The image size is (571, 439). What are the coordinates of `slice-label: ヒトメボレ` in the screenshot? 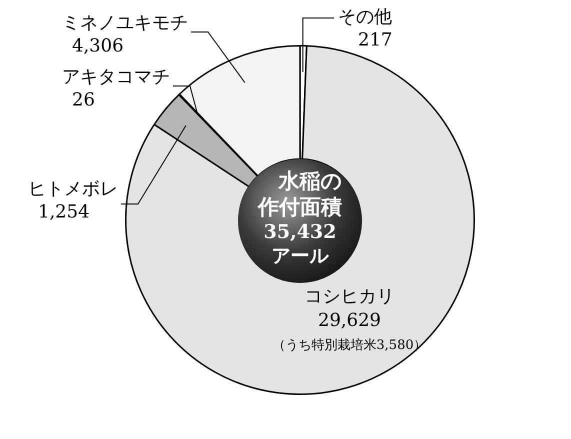 It's located at (73, 189).